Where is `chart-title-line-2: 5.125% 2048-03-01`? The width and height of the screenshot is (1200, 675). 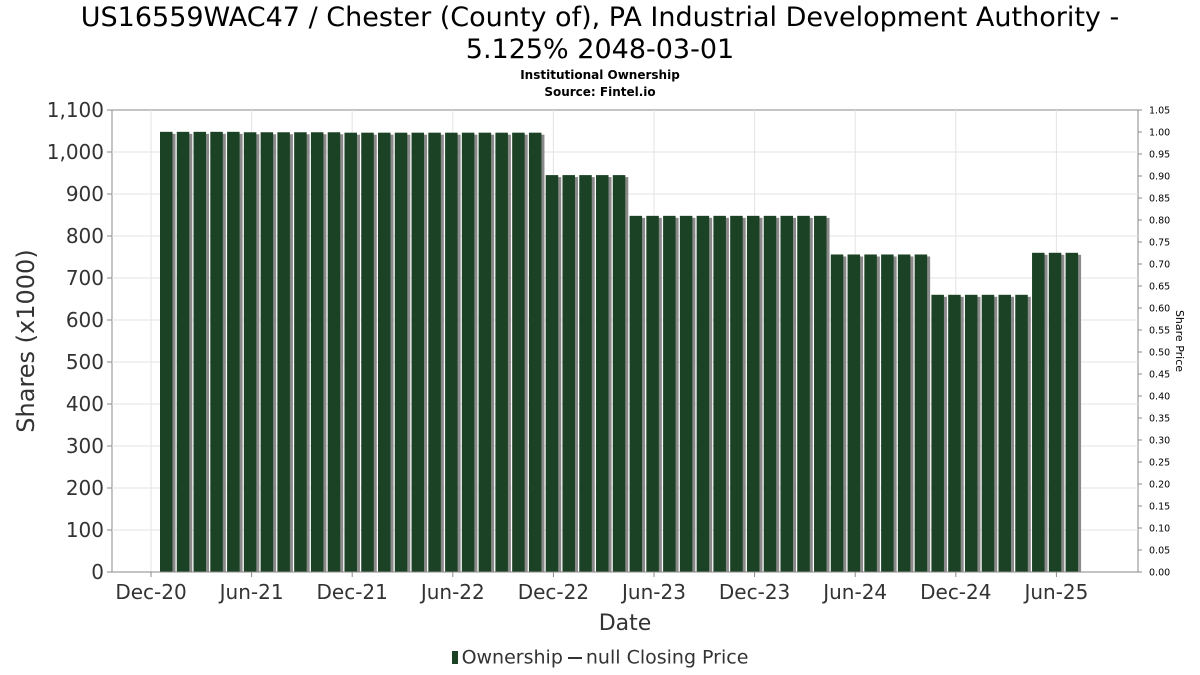 chart-title-line-2: 5.125% 2048-03-01 is located at coordinates (600, 49).